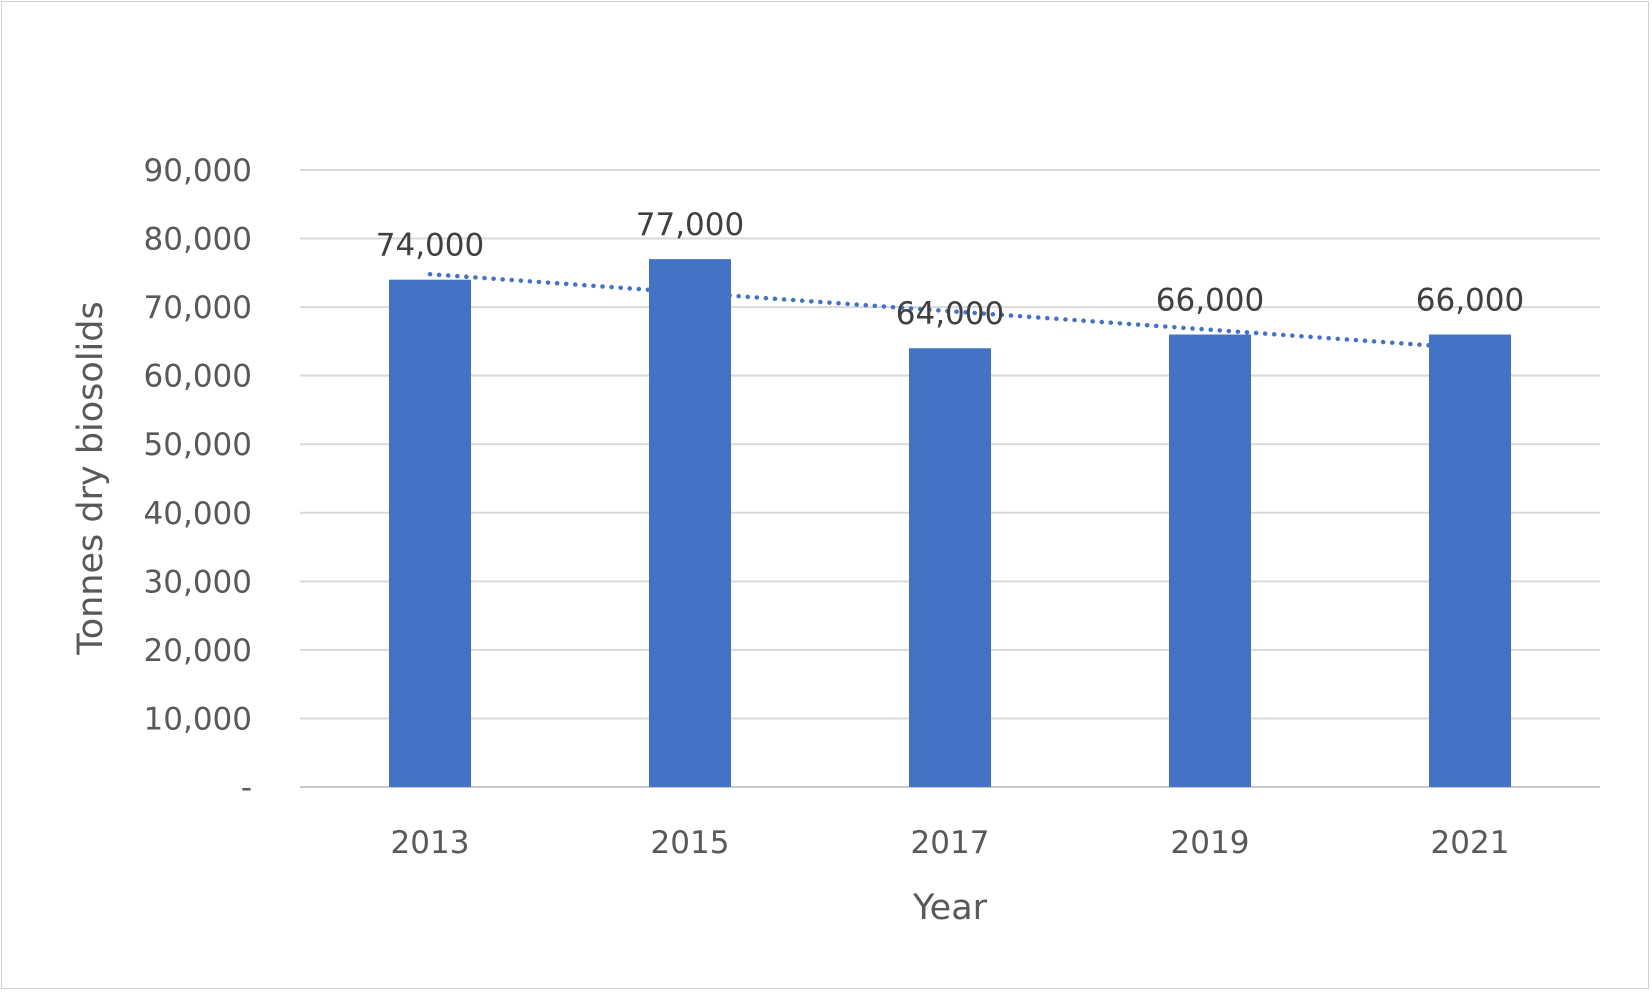 The image size is (1652, 992). I want to click on y-axis-title: Tonnes dry biosolids, so click(91, 478).